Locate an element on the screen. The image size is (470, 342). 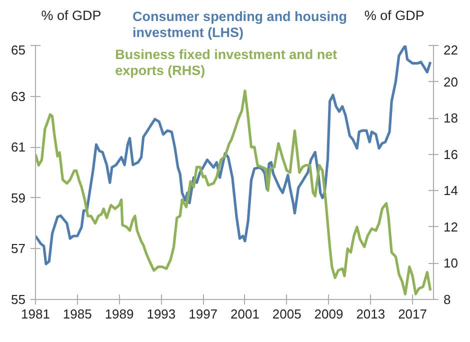
y2-tick-label: 16 is located at coordinates (451, 154).